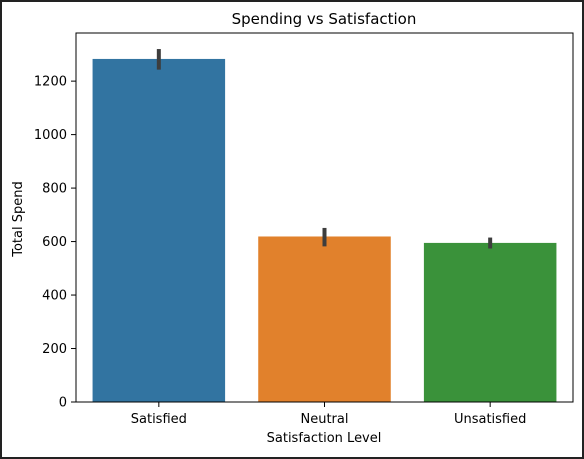 Image resolution: width=584 pixels, height=459 pixels. I want to click on y-axis-label: Total Spend, so click(18, 219).